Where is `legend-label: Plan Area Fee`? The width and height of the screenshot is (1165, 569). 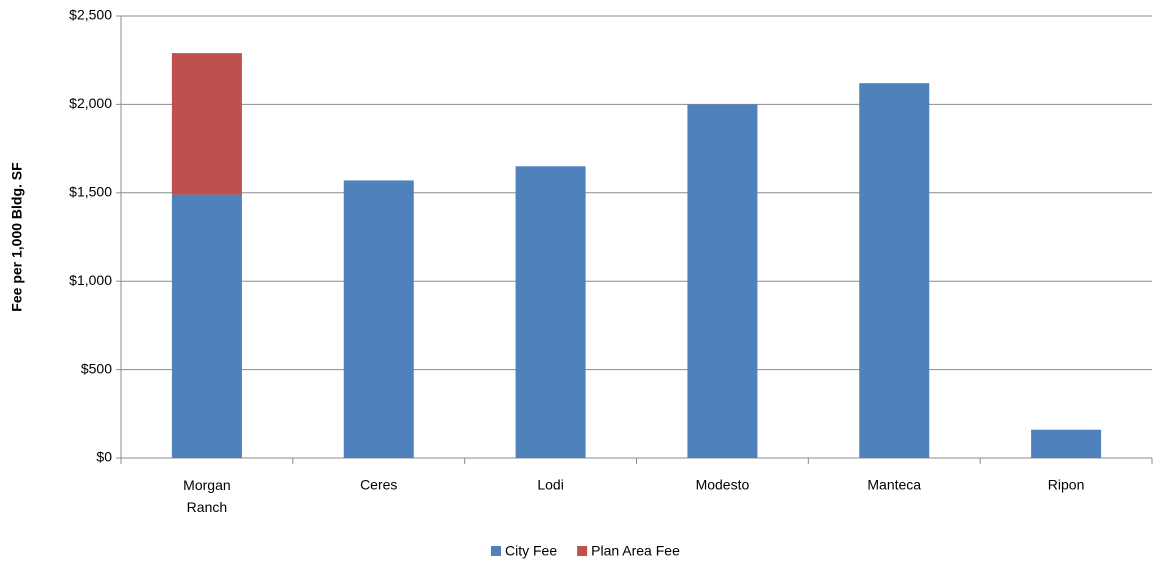 legend-label: Plan Area Fee is located at coordinates (635, 551).